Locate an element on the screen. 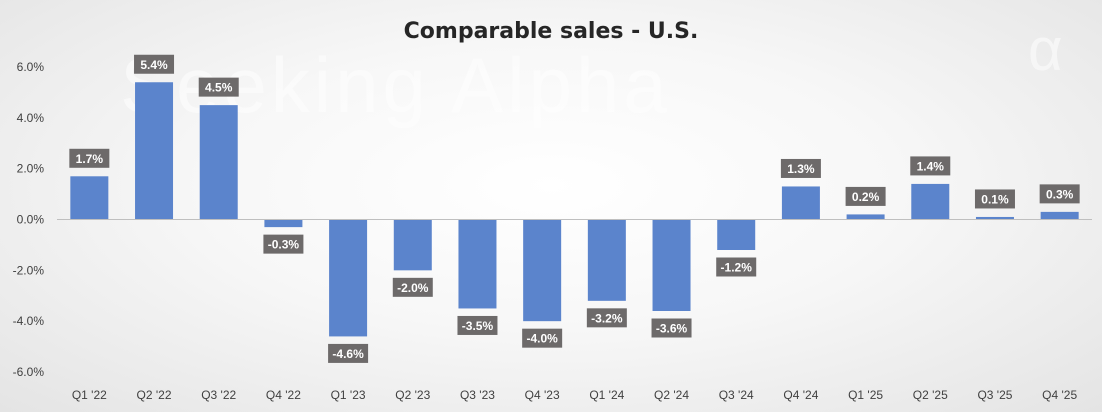  data-label: -4.0% is located at coordinates (542, 339).